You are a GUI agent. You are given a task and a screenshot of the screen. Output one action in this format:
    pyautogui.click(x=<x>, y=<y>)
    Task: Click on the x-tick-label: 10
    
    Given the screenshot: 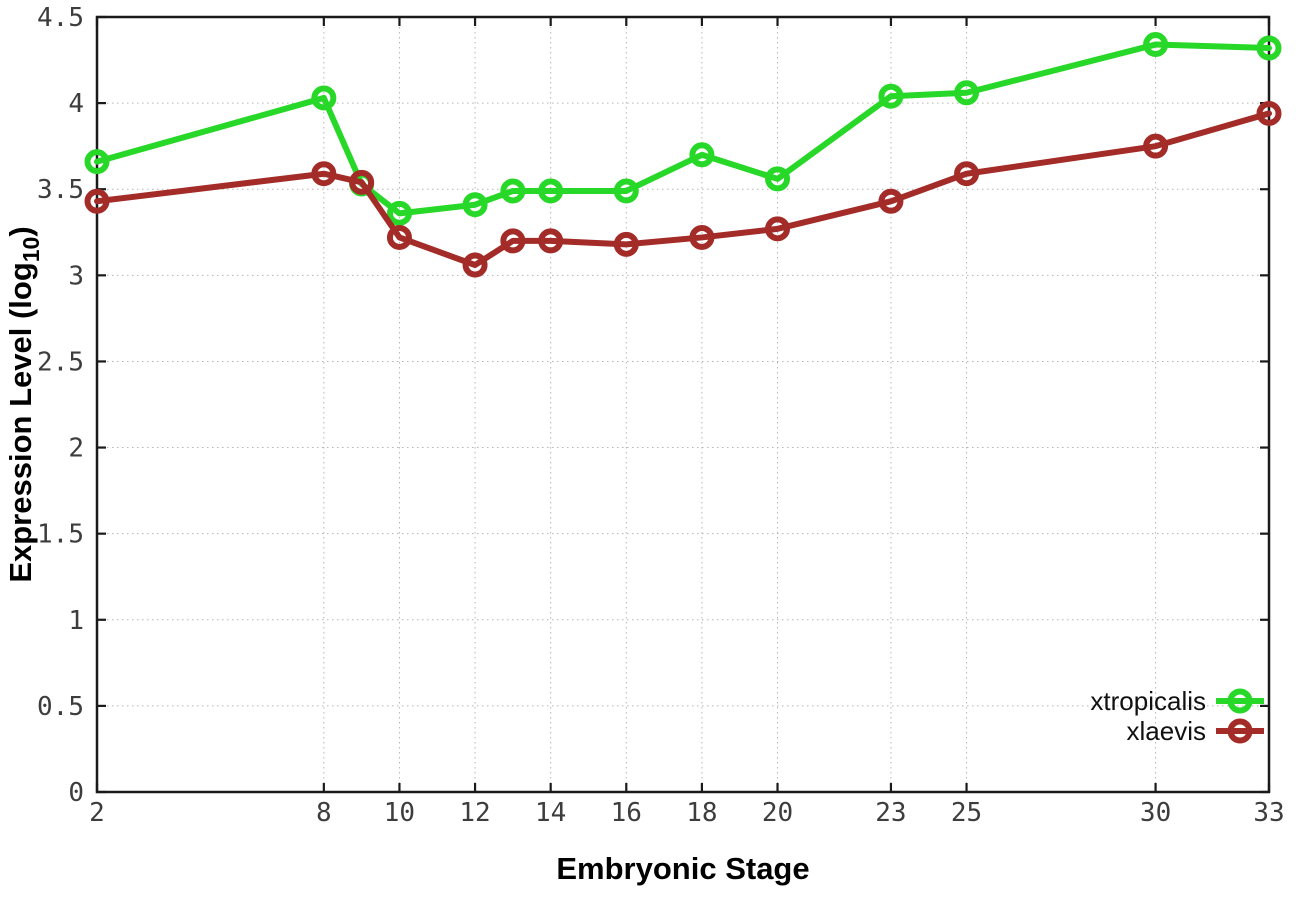 What is the action you would take?
    pyautogui.click(x=399, y=813)
    